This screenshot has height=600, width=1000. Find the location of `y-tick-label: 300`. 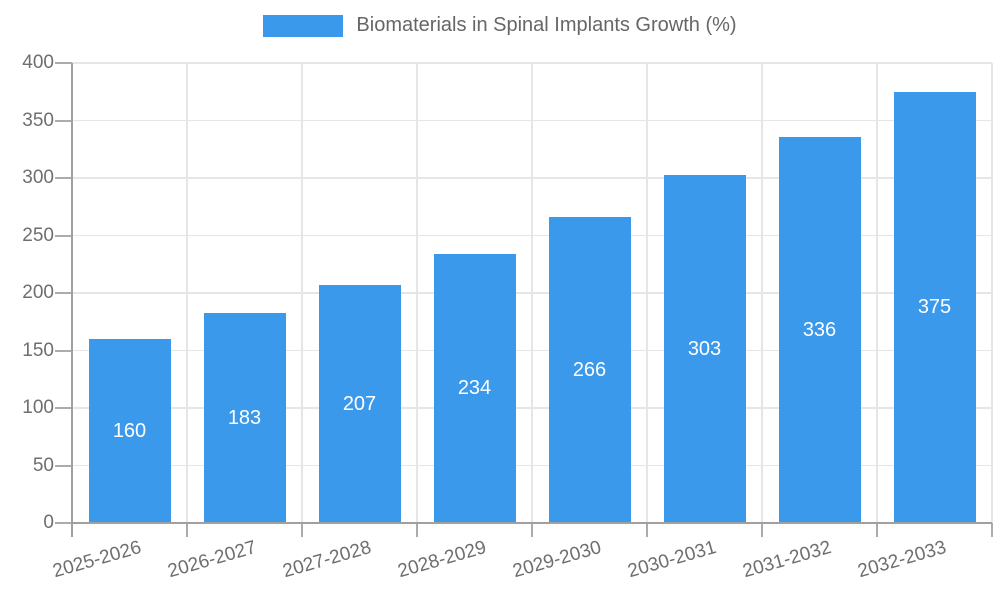

y-tick-label: 300 is located at coordinates (38, 177).